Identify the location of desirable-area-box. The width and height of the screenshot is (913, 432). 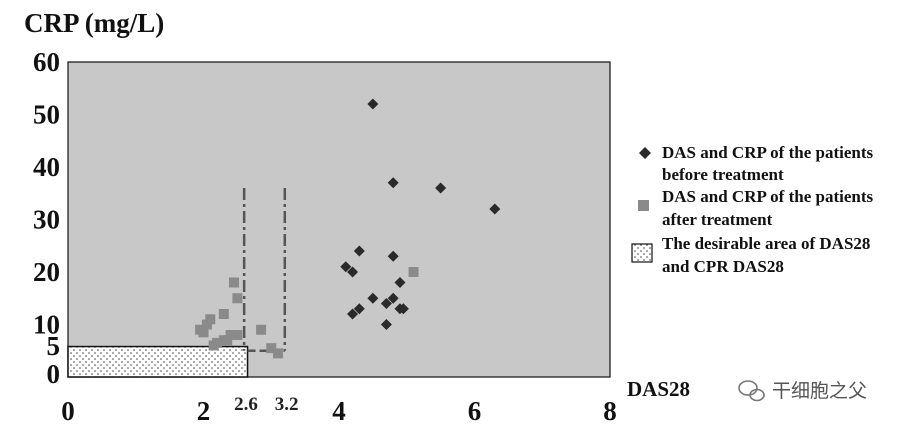
(158, 361).